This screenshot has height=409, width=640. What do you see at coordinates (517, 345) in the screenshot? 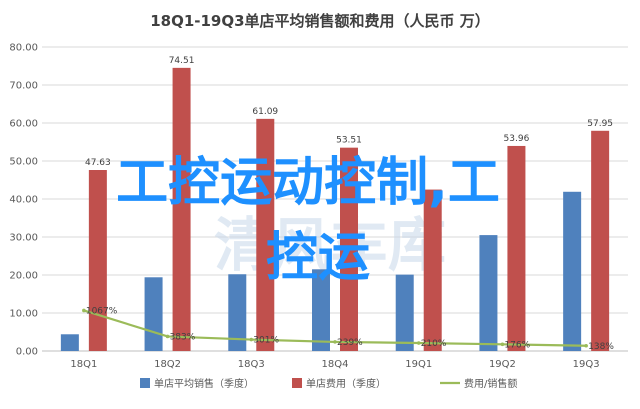
I see `ratio-data-label: 176%` at bounding box center [517, 345].